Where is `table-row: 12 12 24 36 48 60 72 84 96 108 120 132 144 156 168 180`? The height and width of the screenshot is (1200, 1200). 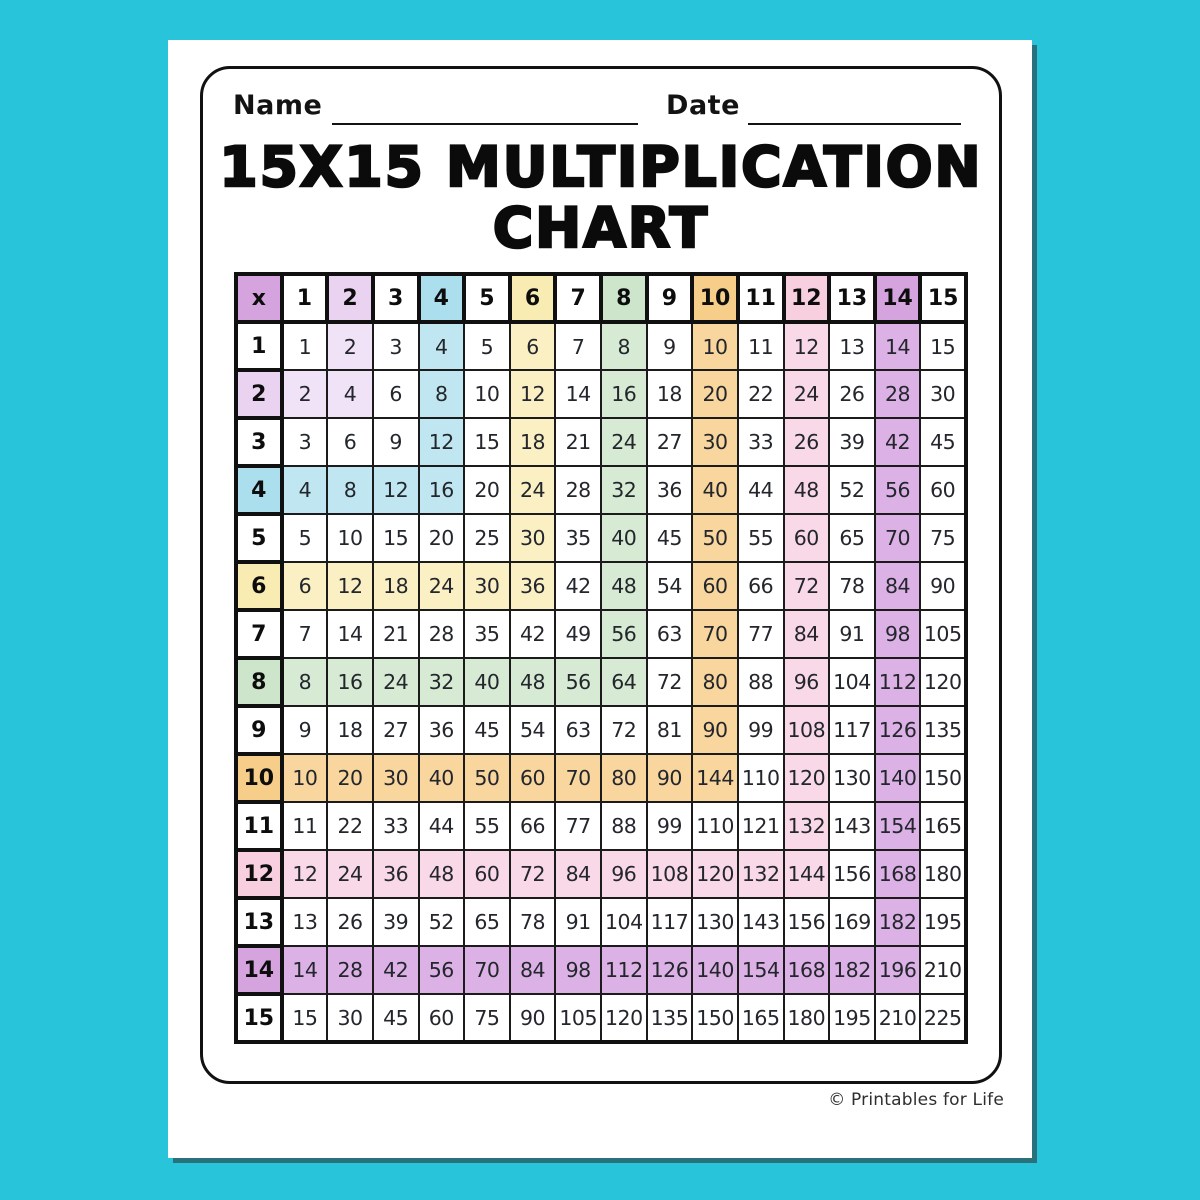
table-row: 12 12 24 36 48 60 72 84 96 108 120 132 144 156 168 180 is located at coordinates (600, 874).